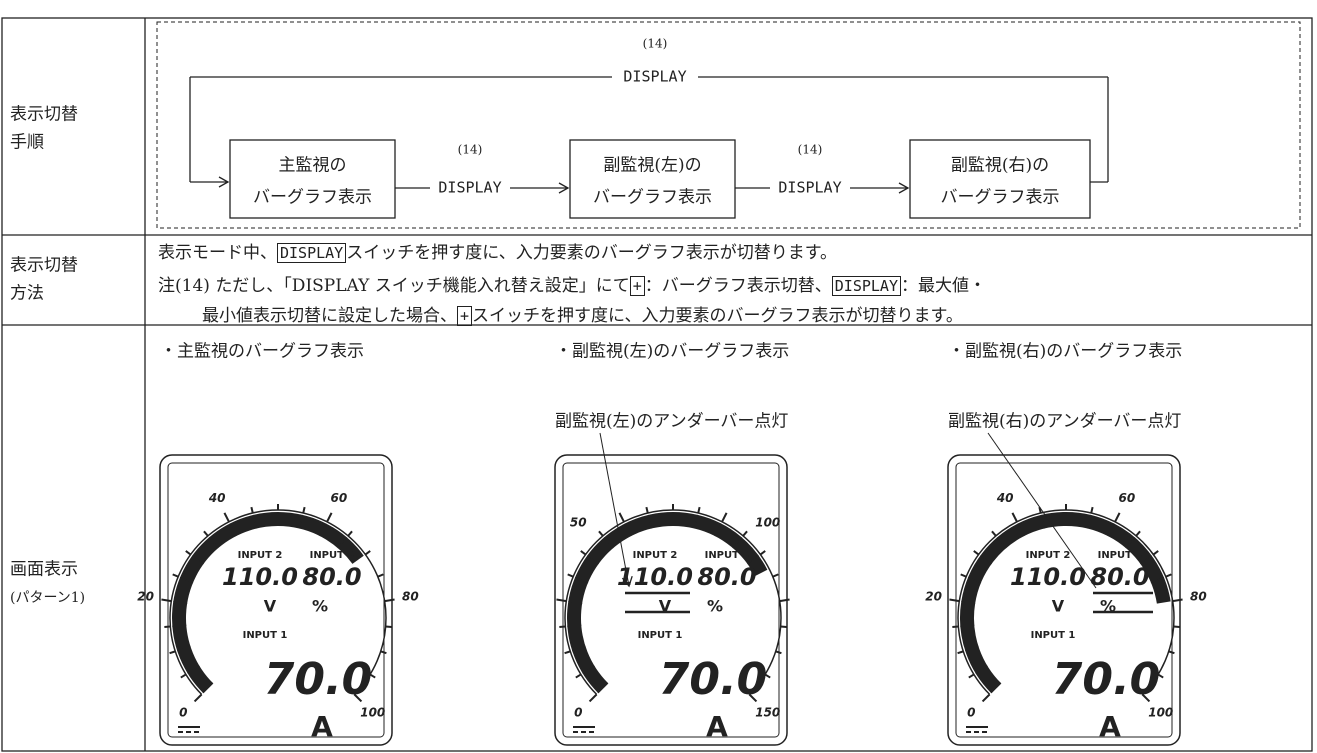 The image size is (1317, 753). What do you see at coordinates (331, 577) in the screenshot?
I see `text: 80.0` at bounding box center [331, 577].